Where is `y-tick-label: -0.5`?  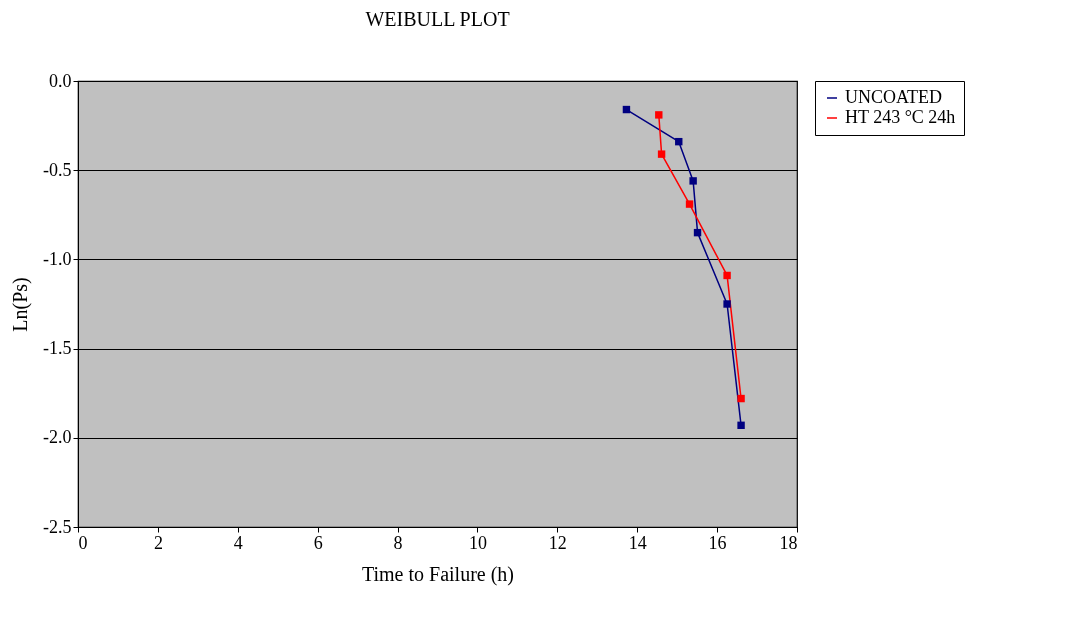
y-tick-label: -0.5 is located at coordinates (57, 169).